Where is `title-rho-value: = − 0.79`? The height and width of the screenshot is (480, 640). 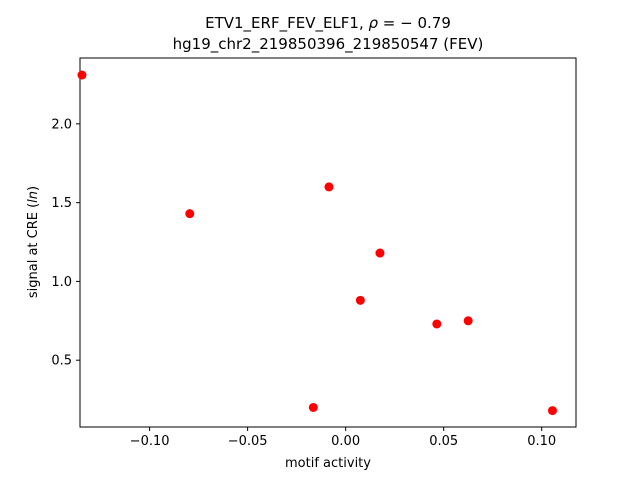 title-rho-value: = − 0.79 is located at coordinates (414, 23).